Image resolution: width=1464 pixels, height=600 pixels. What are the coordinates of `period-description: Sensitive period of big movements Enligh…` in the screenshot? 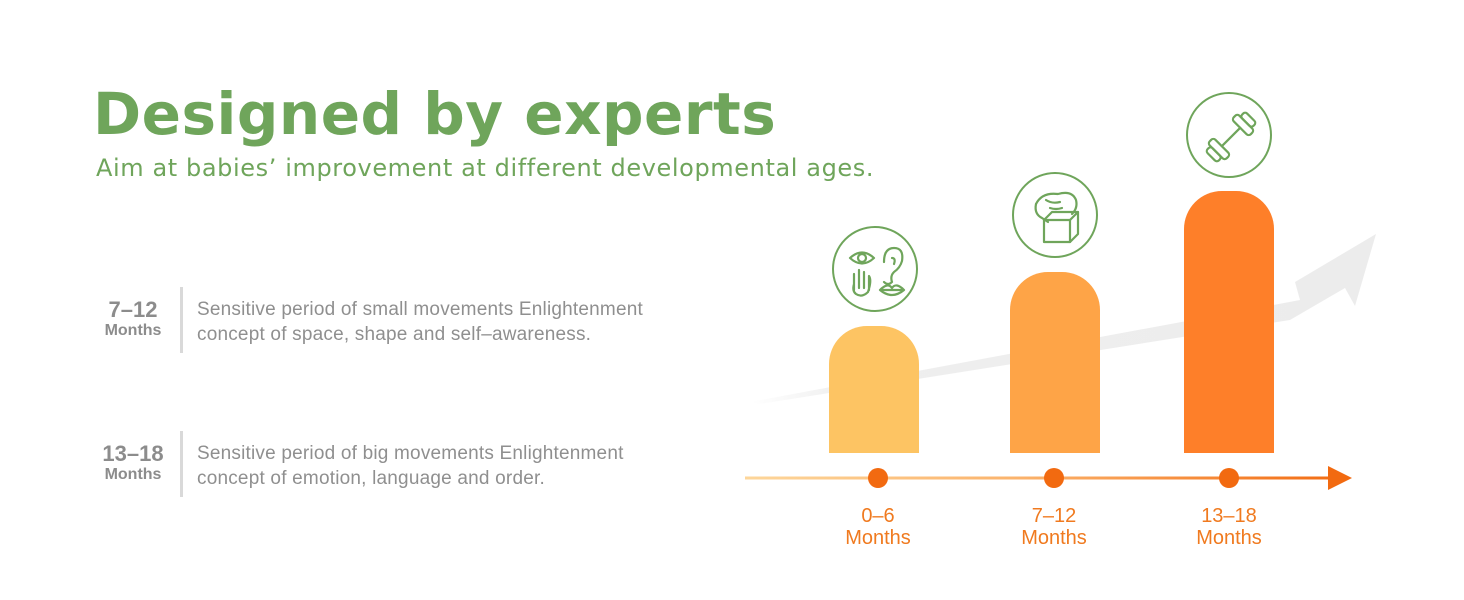 It's located at (477, 466).